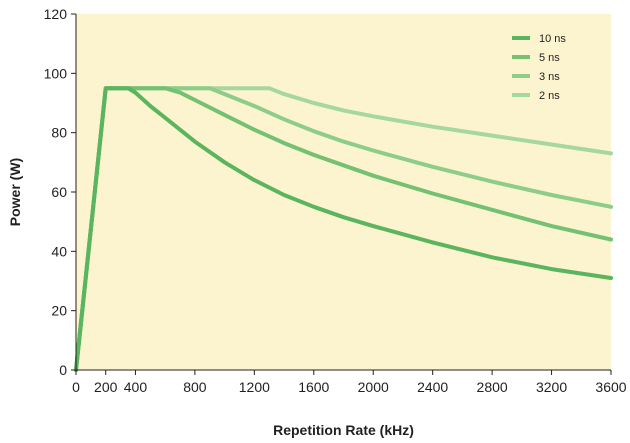  Describe the element at coordinates (63, 370) in the screenshot. I see `y-tick-label: 0` at that location.